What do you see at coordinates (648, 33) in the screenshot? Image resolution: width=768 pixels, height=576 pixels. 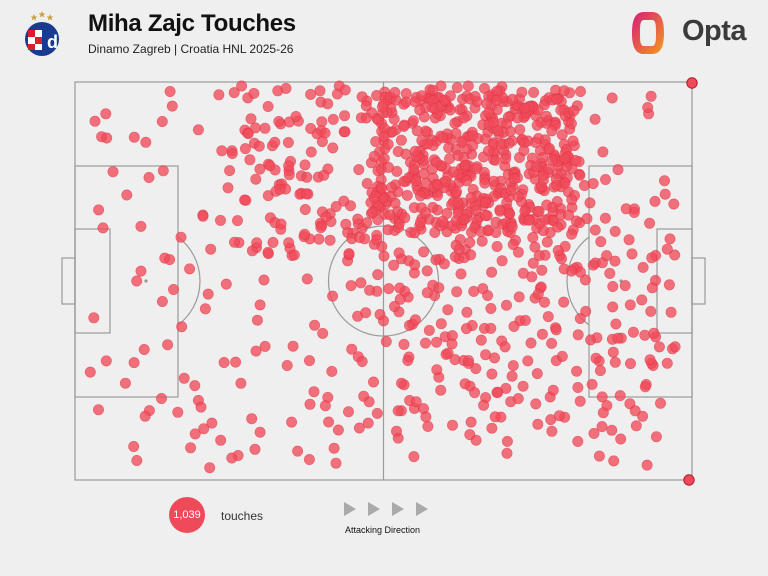 I see `opta-logo-icon` at bounding box center [648, 33].